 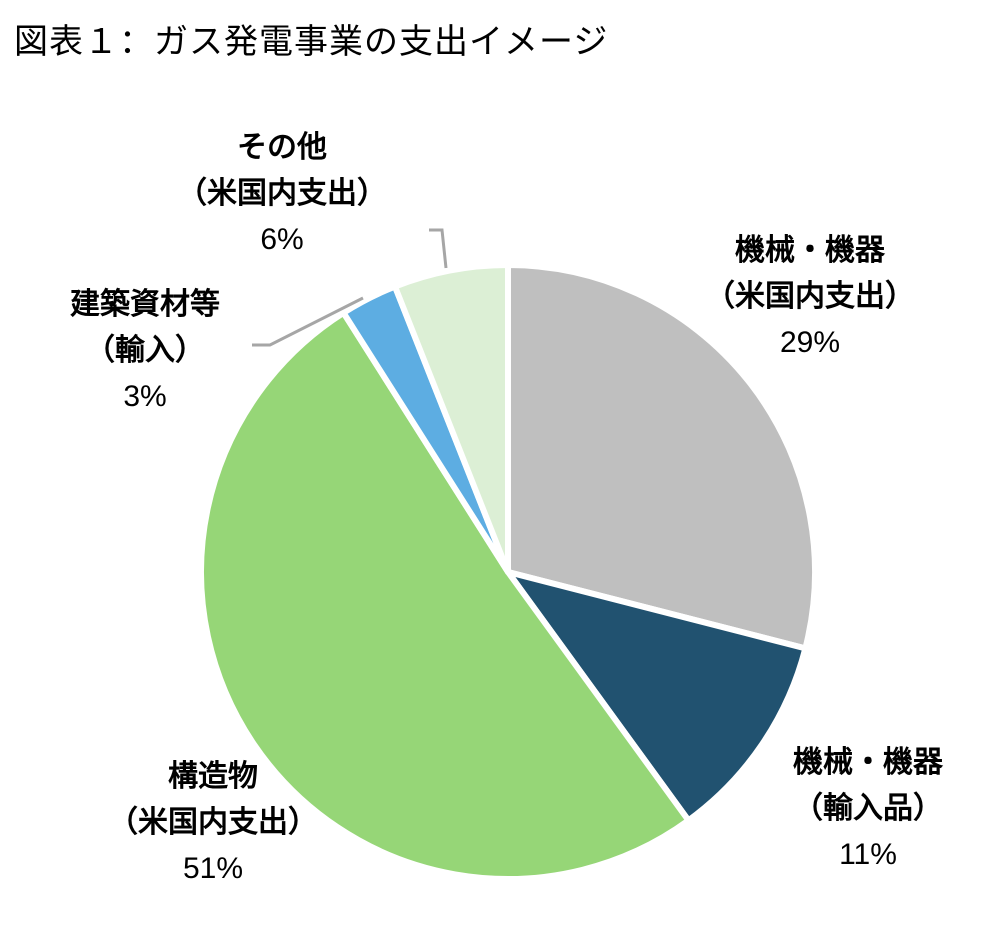 What do you see at coordinates (145, 304) in the screenshot?
I see `label-line1: 建築資材等` at bounding box center [145, 304].